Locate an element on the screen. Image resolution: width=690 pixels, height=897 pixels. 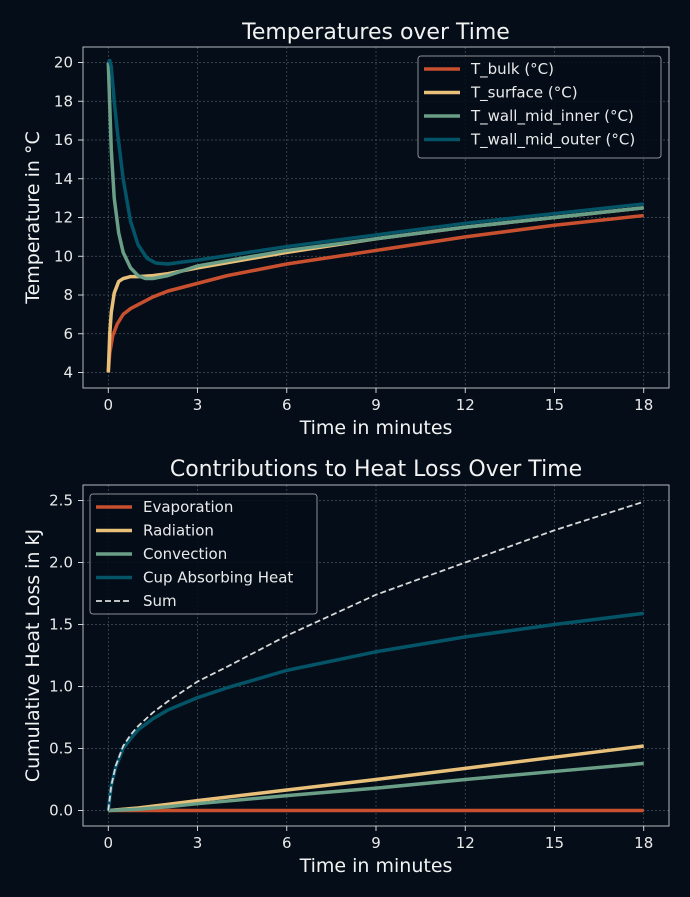
chart-title: Contributions to Heat Loss Over Time is located at coordinates (376, 469).